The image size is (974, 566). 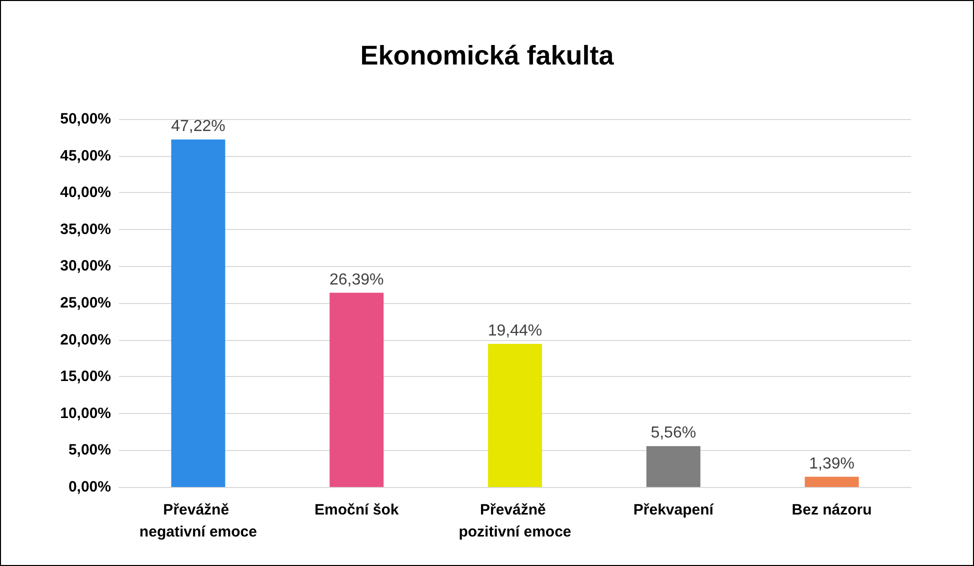 What do you see at coordinates (85, 119) in the screenshot?
I see `y-tick-label: 50,00%` at bounding box center [85, 119].